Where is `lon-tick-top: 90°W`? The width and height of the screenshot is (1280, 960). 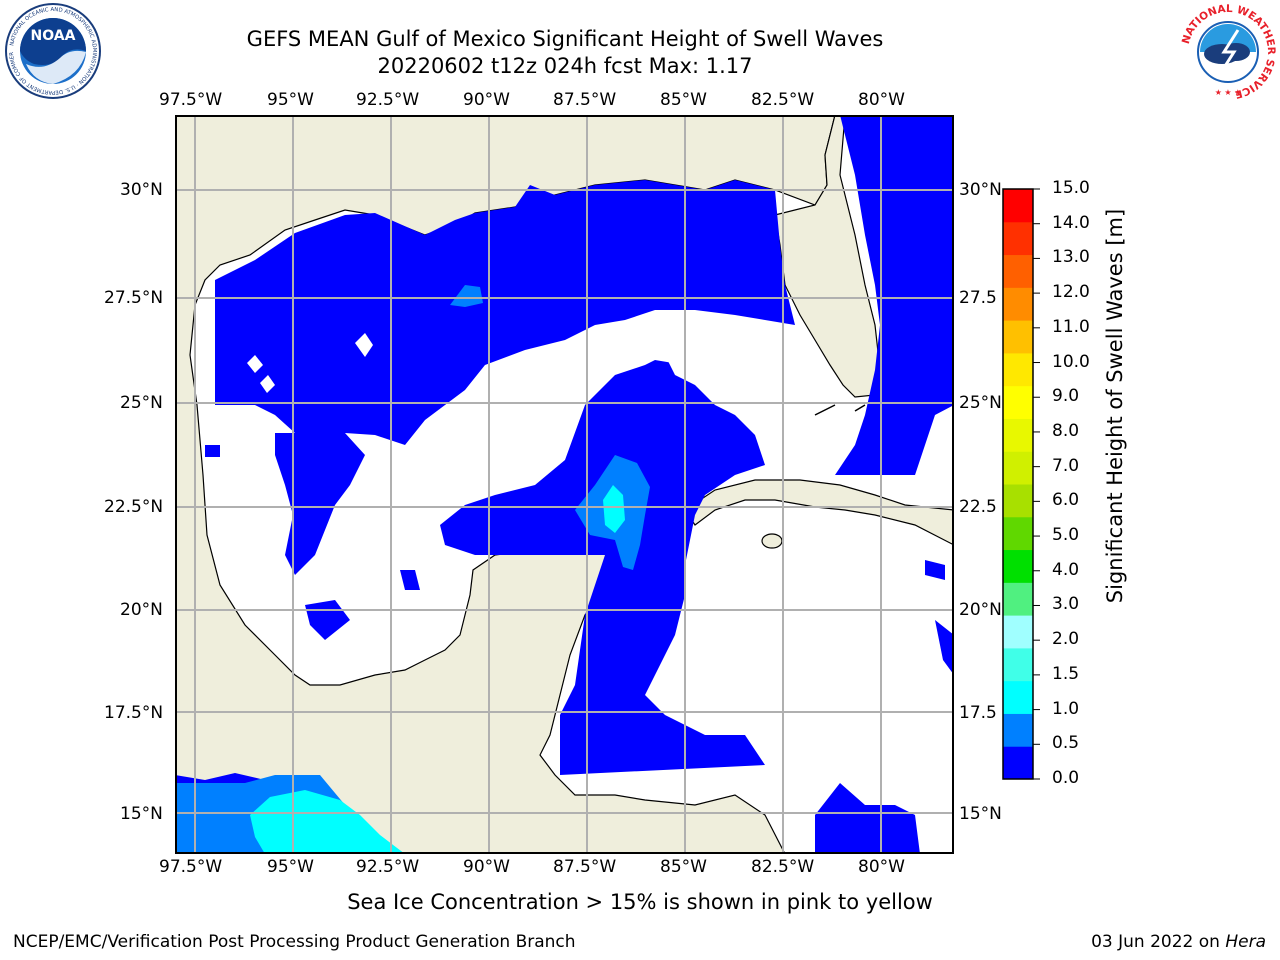
lon-tick-top: 90°W is located at coordinates (486, 100).